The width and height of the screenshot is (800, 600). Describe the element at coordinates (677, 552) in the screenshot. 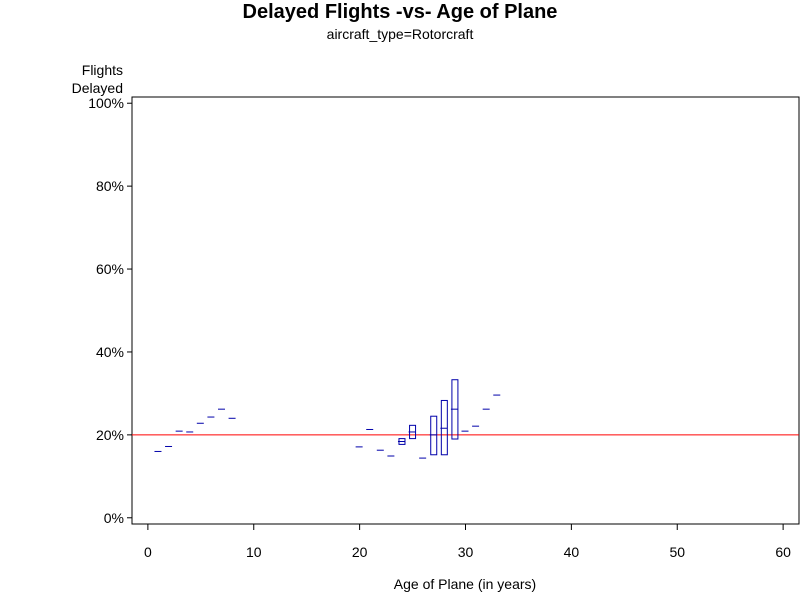

I see `x-tick-label: 50` at that location.